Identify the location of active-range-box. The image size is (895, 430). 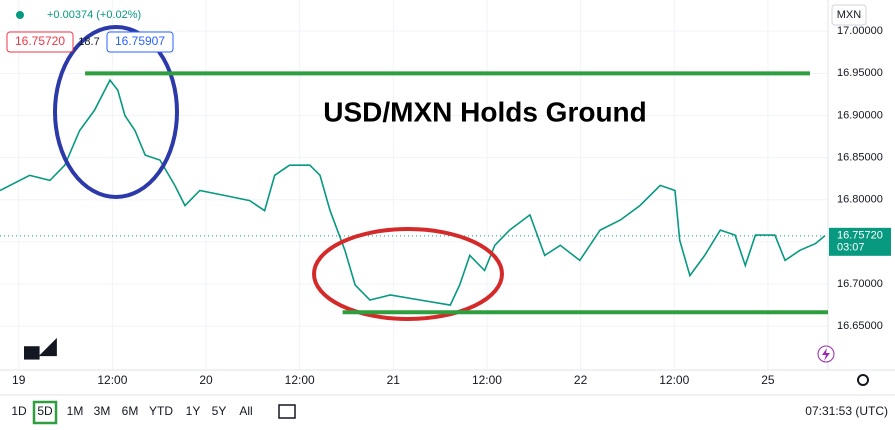
(45, 412).